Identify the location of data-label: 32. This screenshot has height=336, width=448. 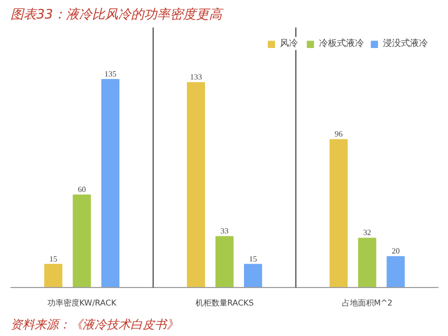
(367, 233).